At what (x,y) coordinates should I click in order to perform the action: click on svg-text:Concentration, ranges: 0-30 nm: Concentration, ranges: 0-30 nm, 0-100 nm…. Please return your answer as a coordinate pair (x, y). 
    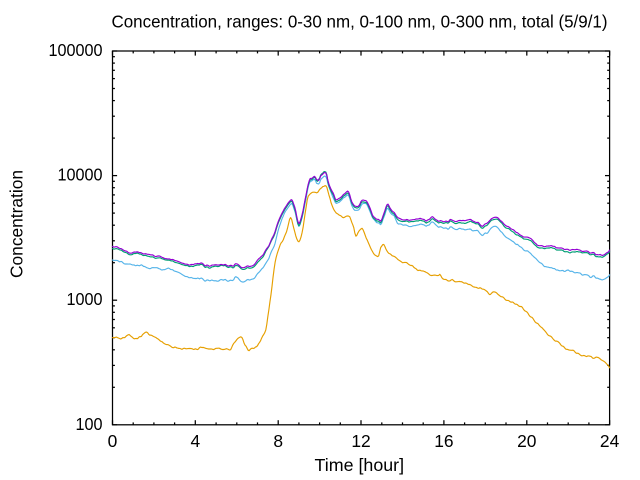
    Looking at the image, I should click on (360, 21).